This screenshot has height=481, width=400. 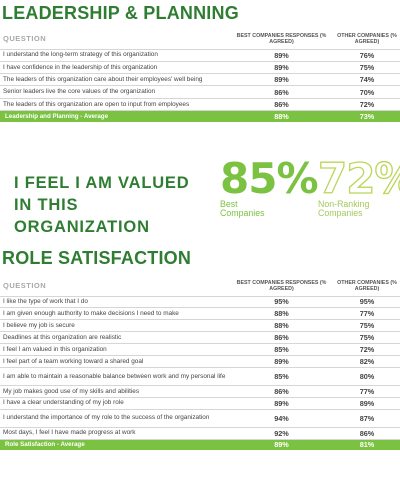 What do you see at coordinates (114, 349) in the screenshot?
I see `question-text: I feel I am valued in this organization` at bounding box center [114, 349].